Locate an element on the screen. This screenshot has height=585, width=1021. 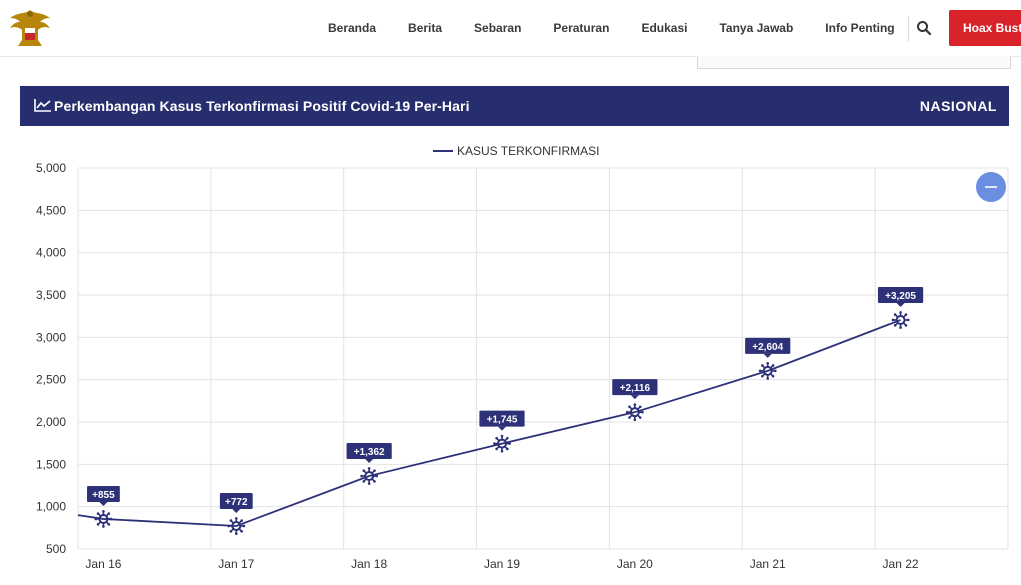
data-label-text: +3,205 is located at coordinates (900, 296).